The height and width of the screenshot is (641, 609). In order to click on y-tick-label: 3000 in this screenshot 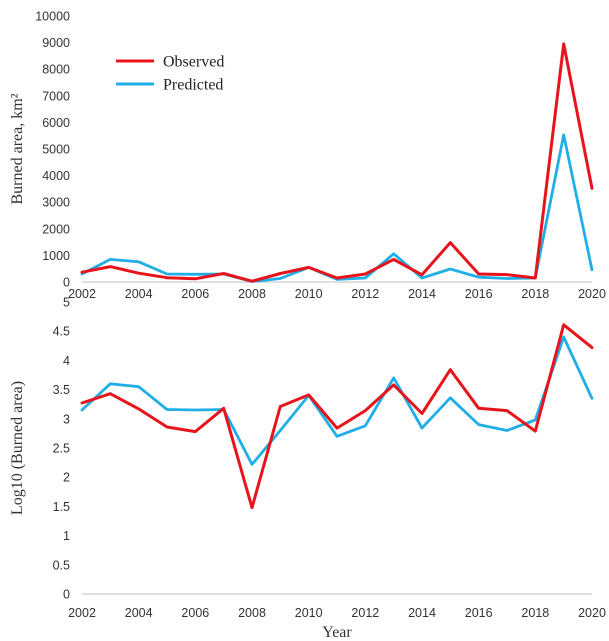, I will do `click(56, 203)`.